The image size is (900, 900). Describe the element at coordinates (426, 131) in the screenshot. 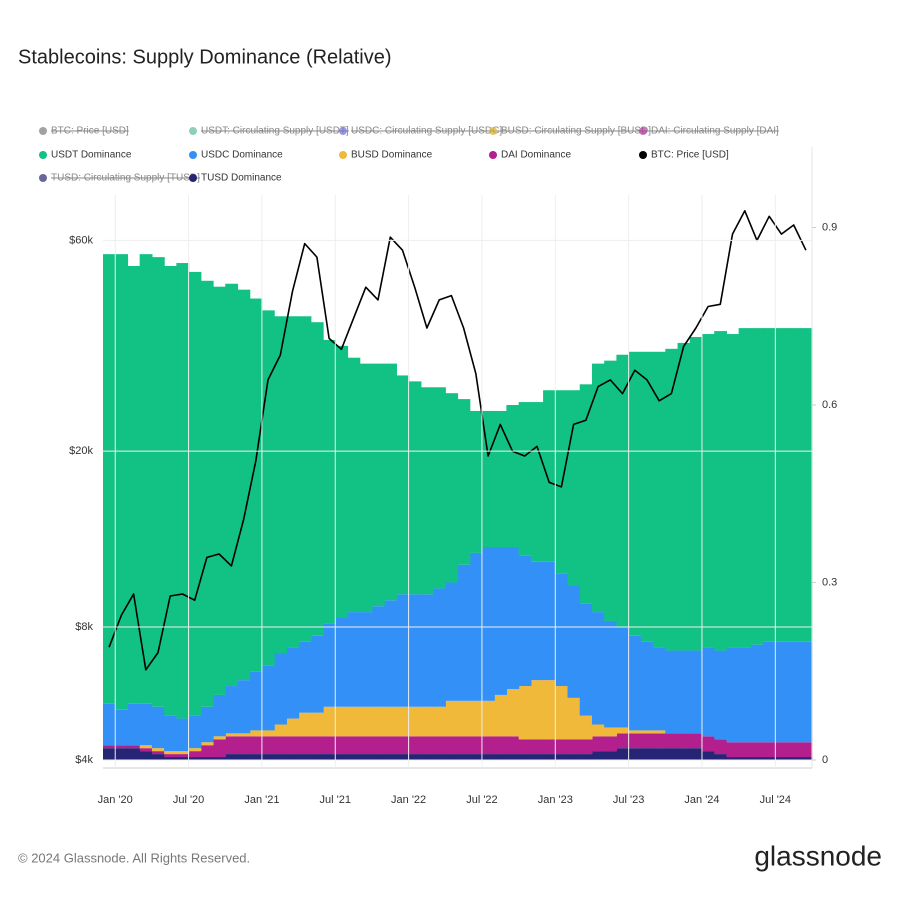

I see `legend-label: USDC: Circulating Supply [USDC]` at that location.